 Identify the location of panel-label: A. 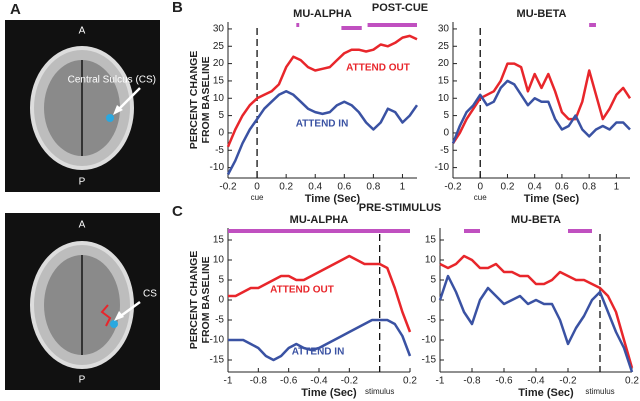
(15, 9).